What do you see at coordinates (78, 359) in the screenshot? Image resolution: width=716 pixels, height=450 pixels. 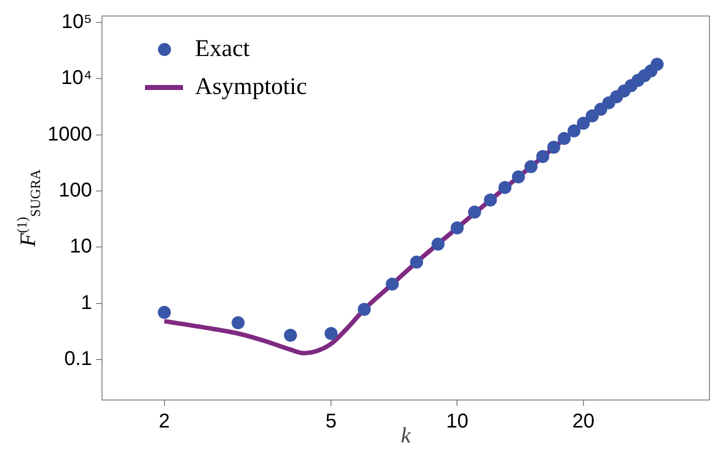 I see `y-tick-label: 0.1` at bounding box center [78, 359].